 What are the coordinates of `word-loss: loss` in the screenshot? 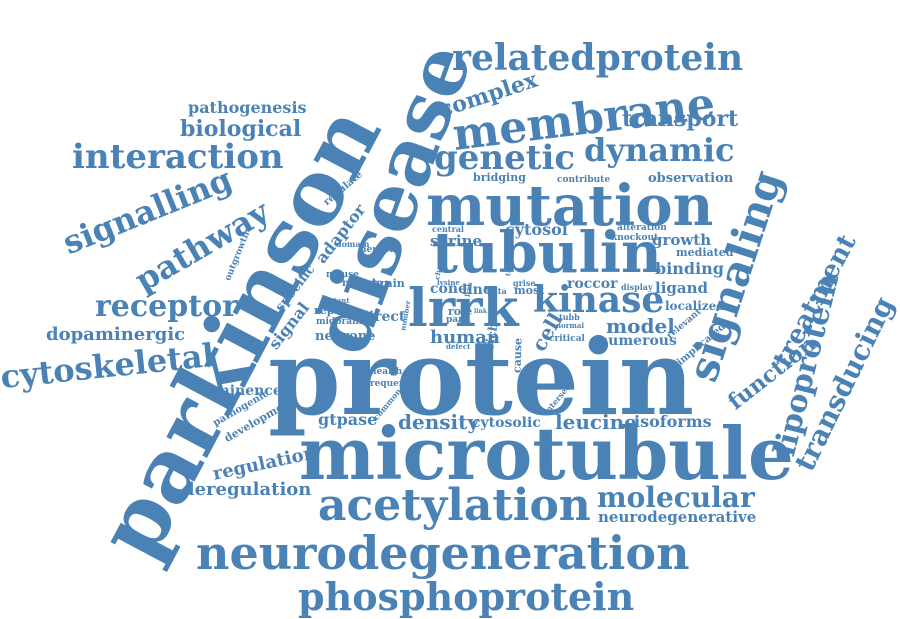 It's located at (465, 323).